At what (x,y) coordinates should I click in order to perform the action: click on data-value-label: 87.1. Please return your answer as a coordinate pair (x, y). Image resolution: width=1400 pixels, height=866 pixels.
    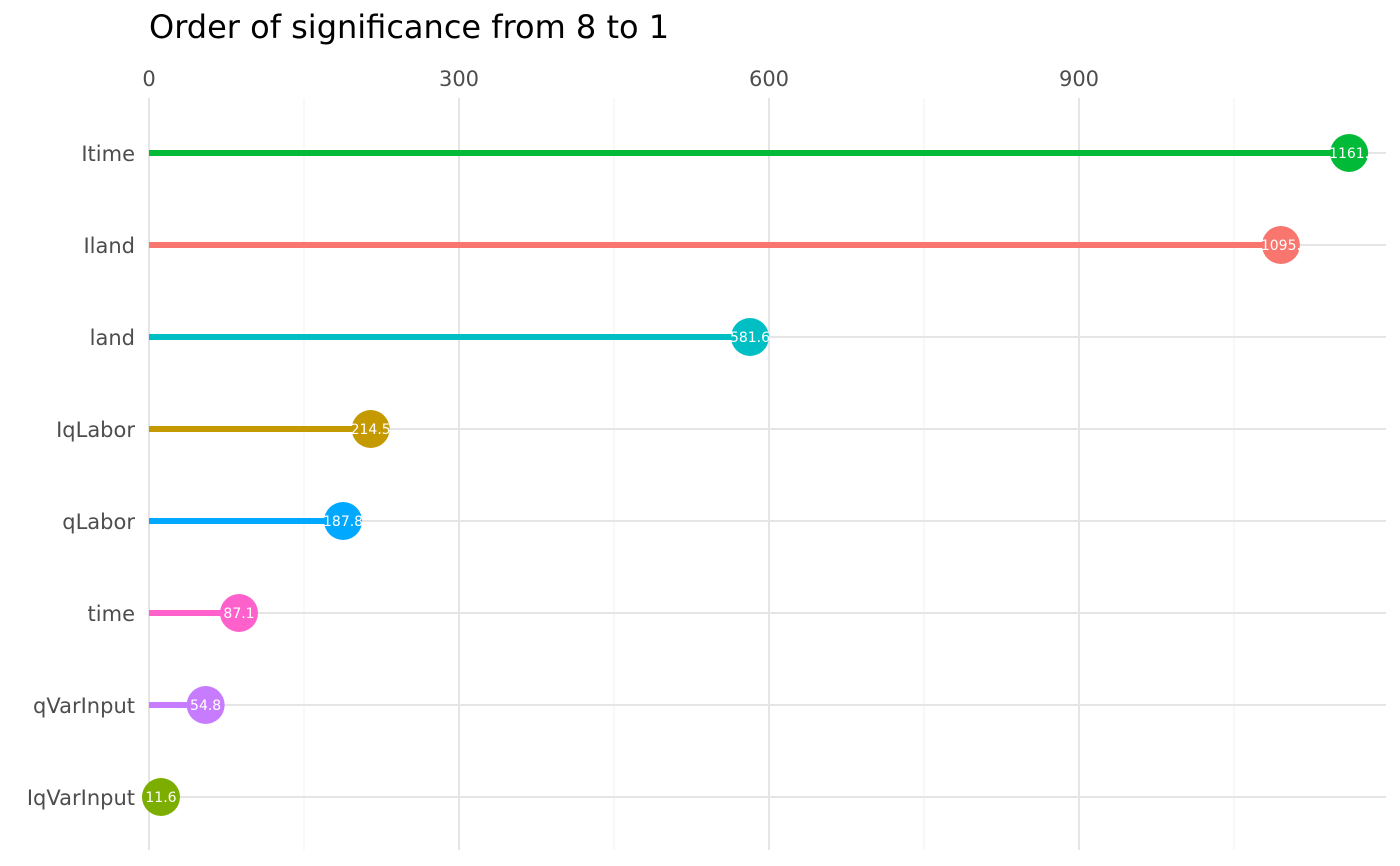
    Looking at the image, I should click on (238, 614).